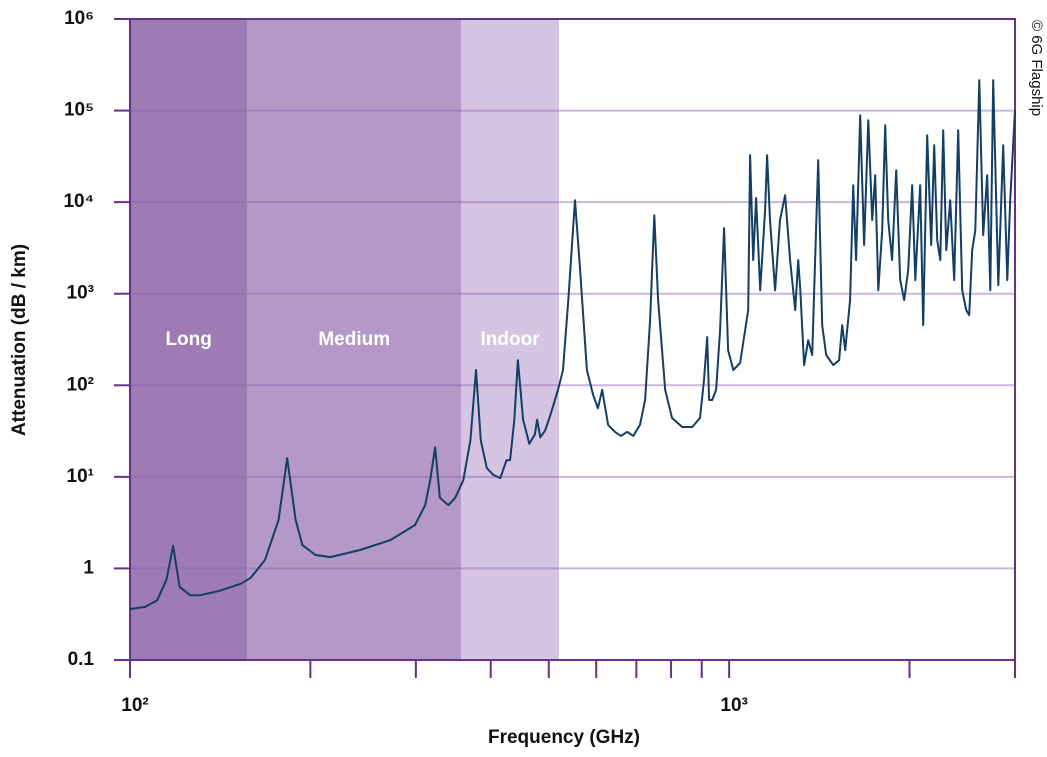 The image size is (1047, 757). I want to click on y-tick-label: 10³, so click(80, 293).